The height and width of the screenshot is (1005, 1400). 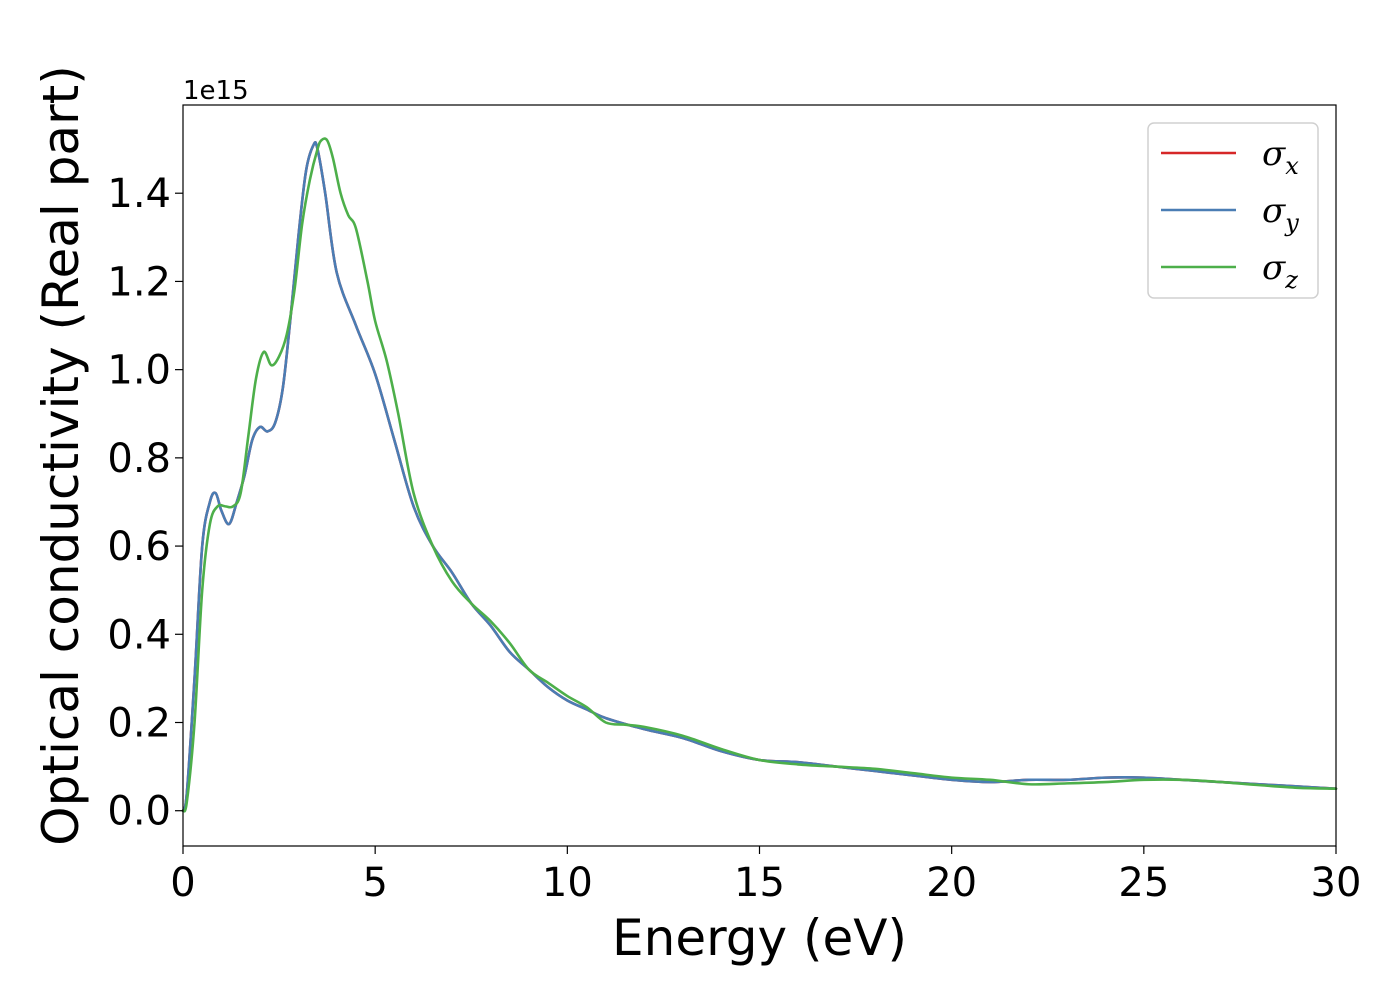 I want to click on y-tick-label: 1.4, so click(x=139, y=194).